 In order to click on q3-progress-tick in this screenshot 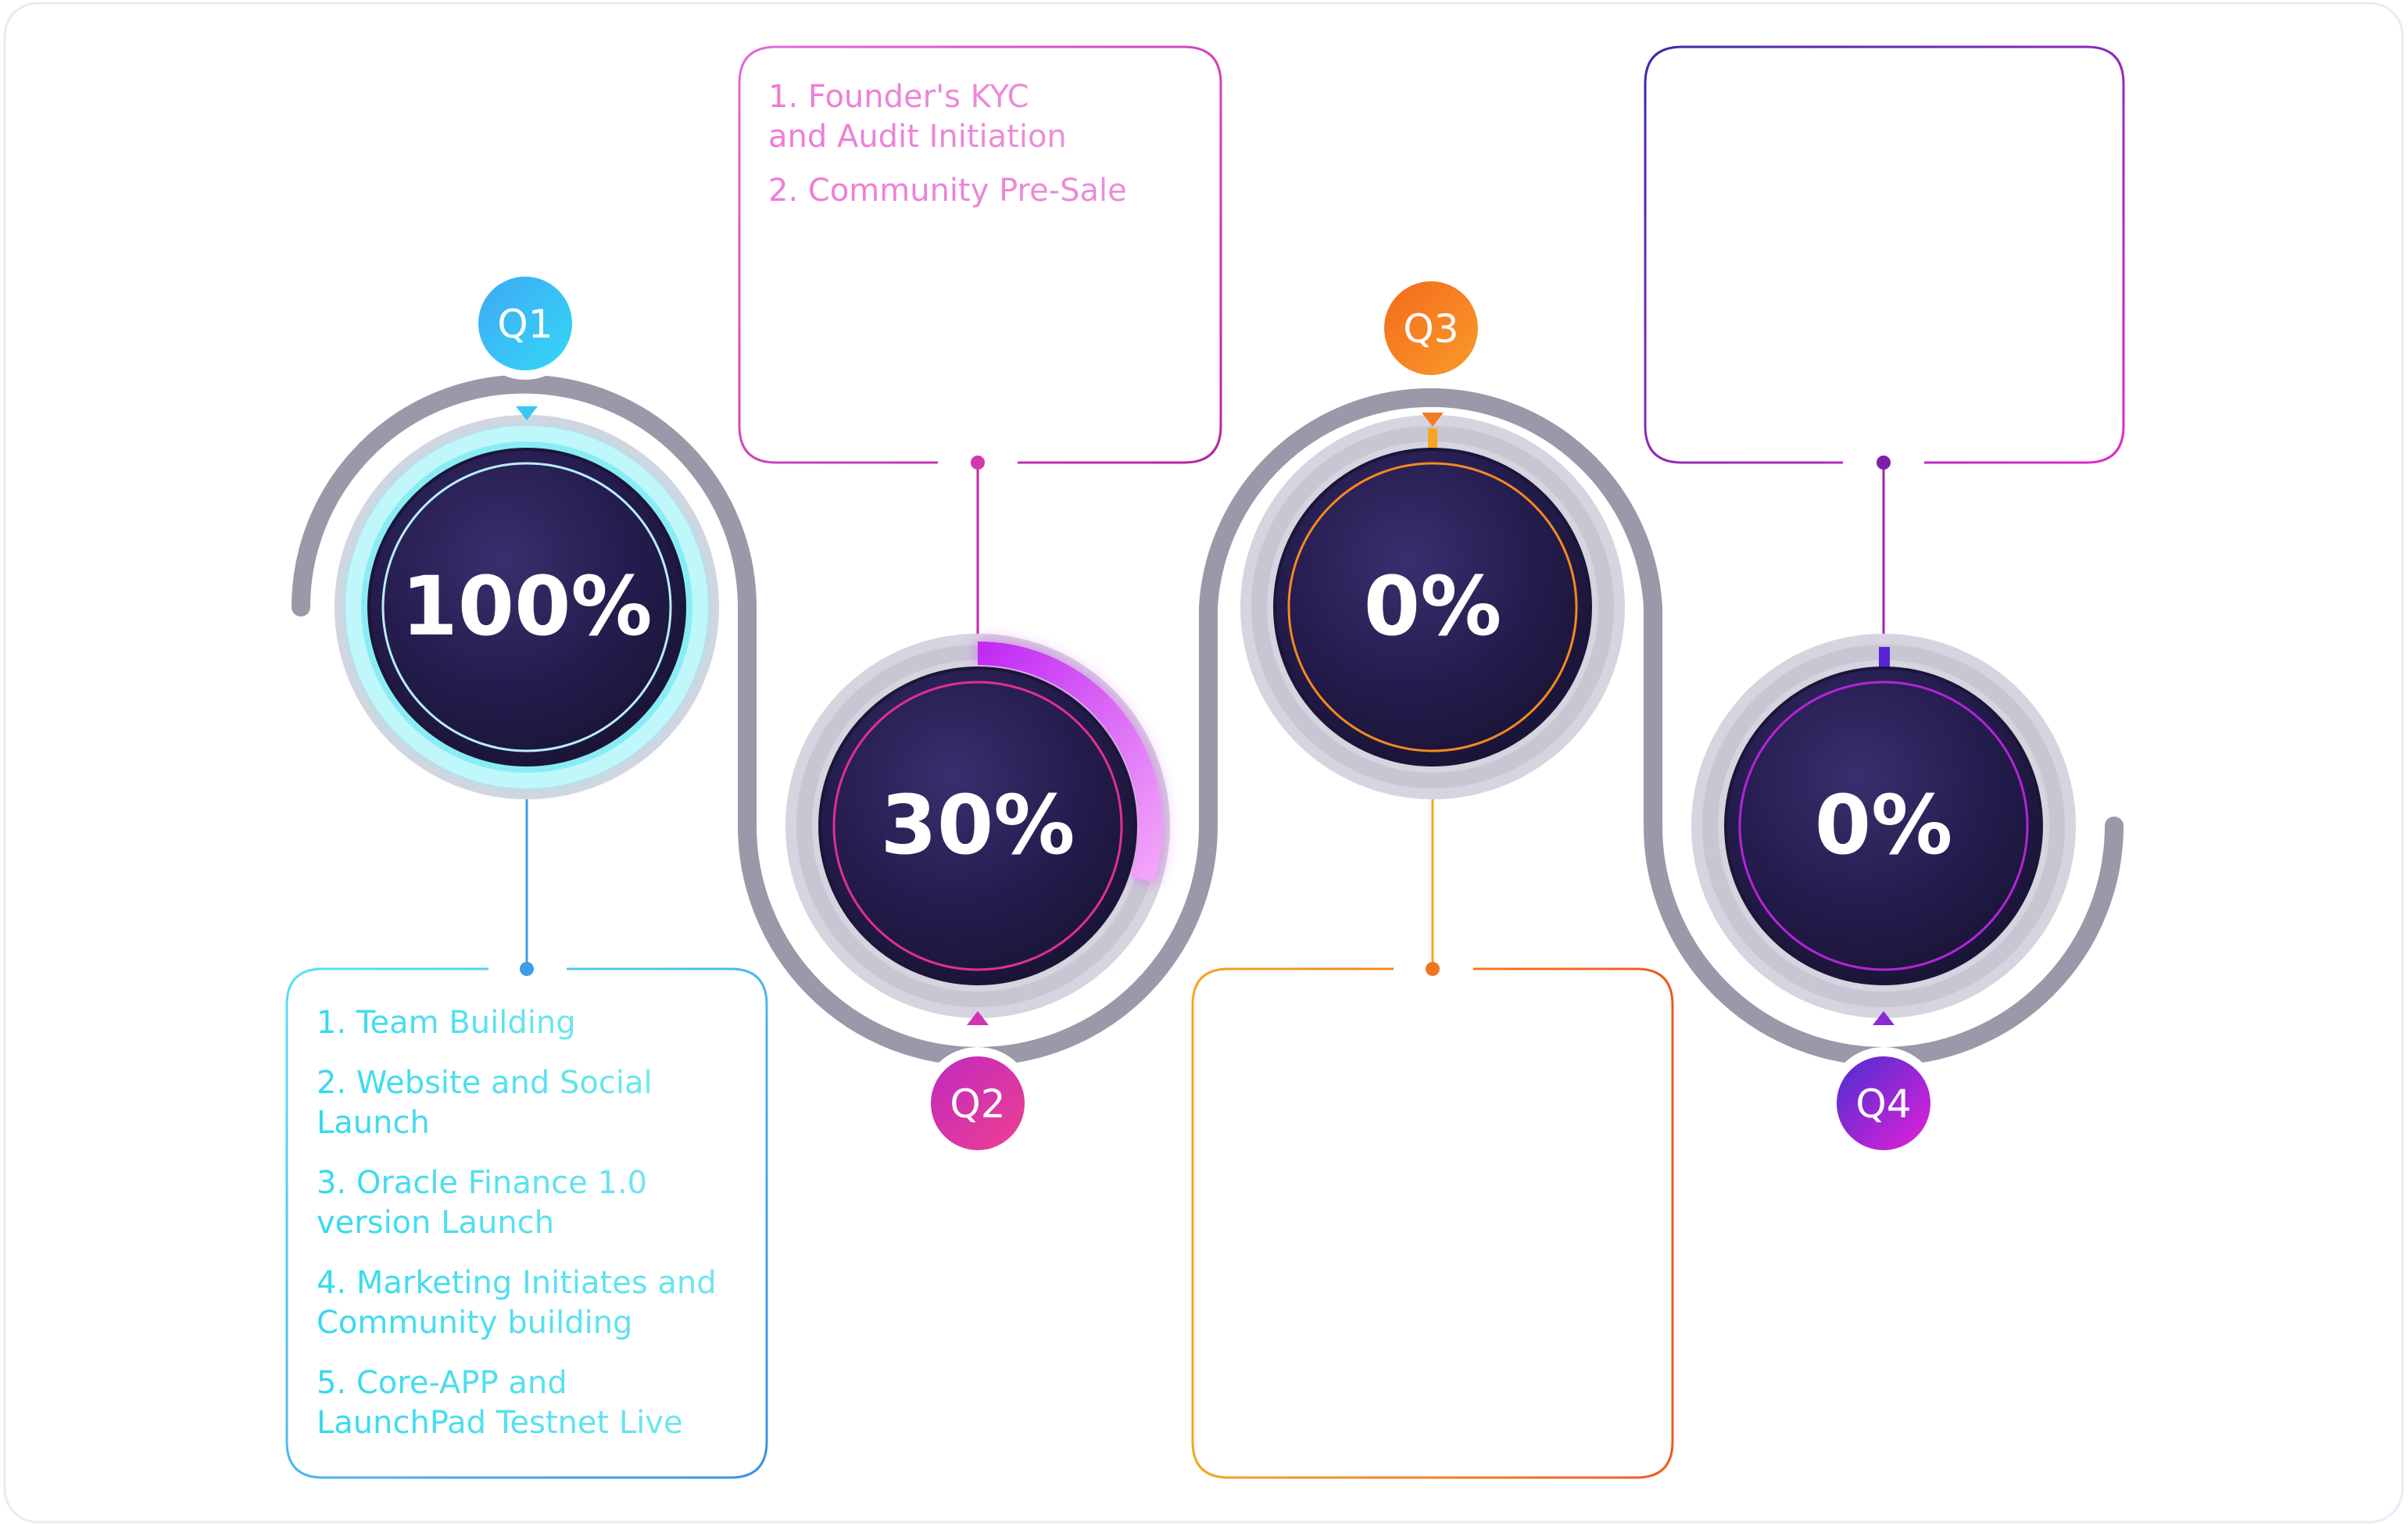, I will do `click(1432, 440)`.